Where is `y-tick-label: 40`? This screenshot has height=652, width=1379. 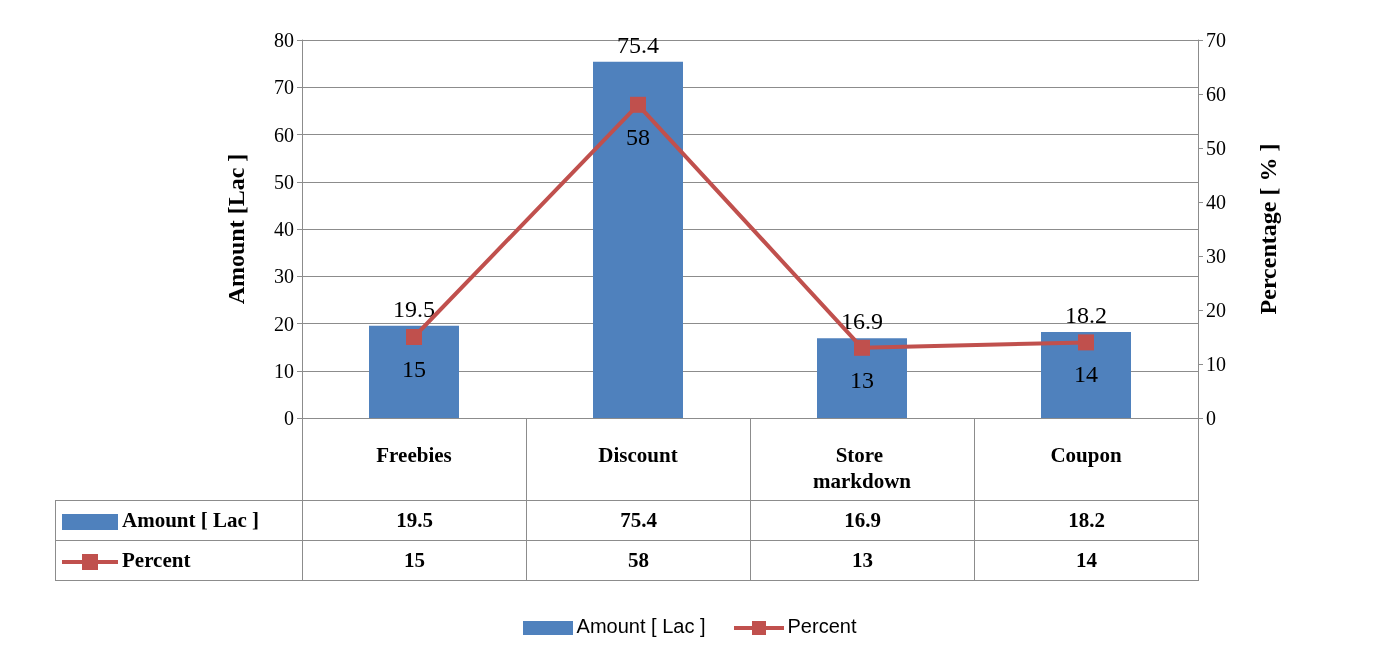 y-tick-label: 40 is located at coordinates (284, 229).